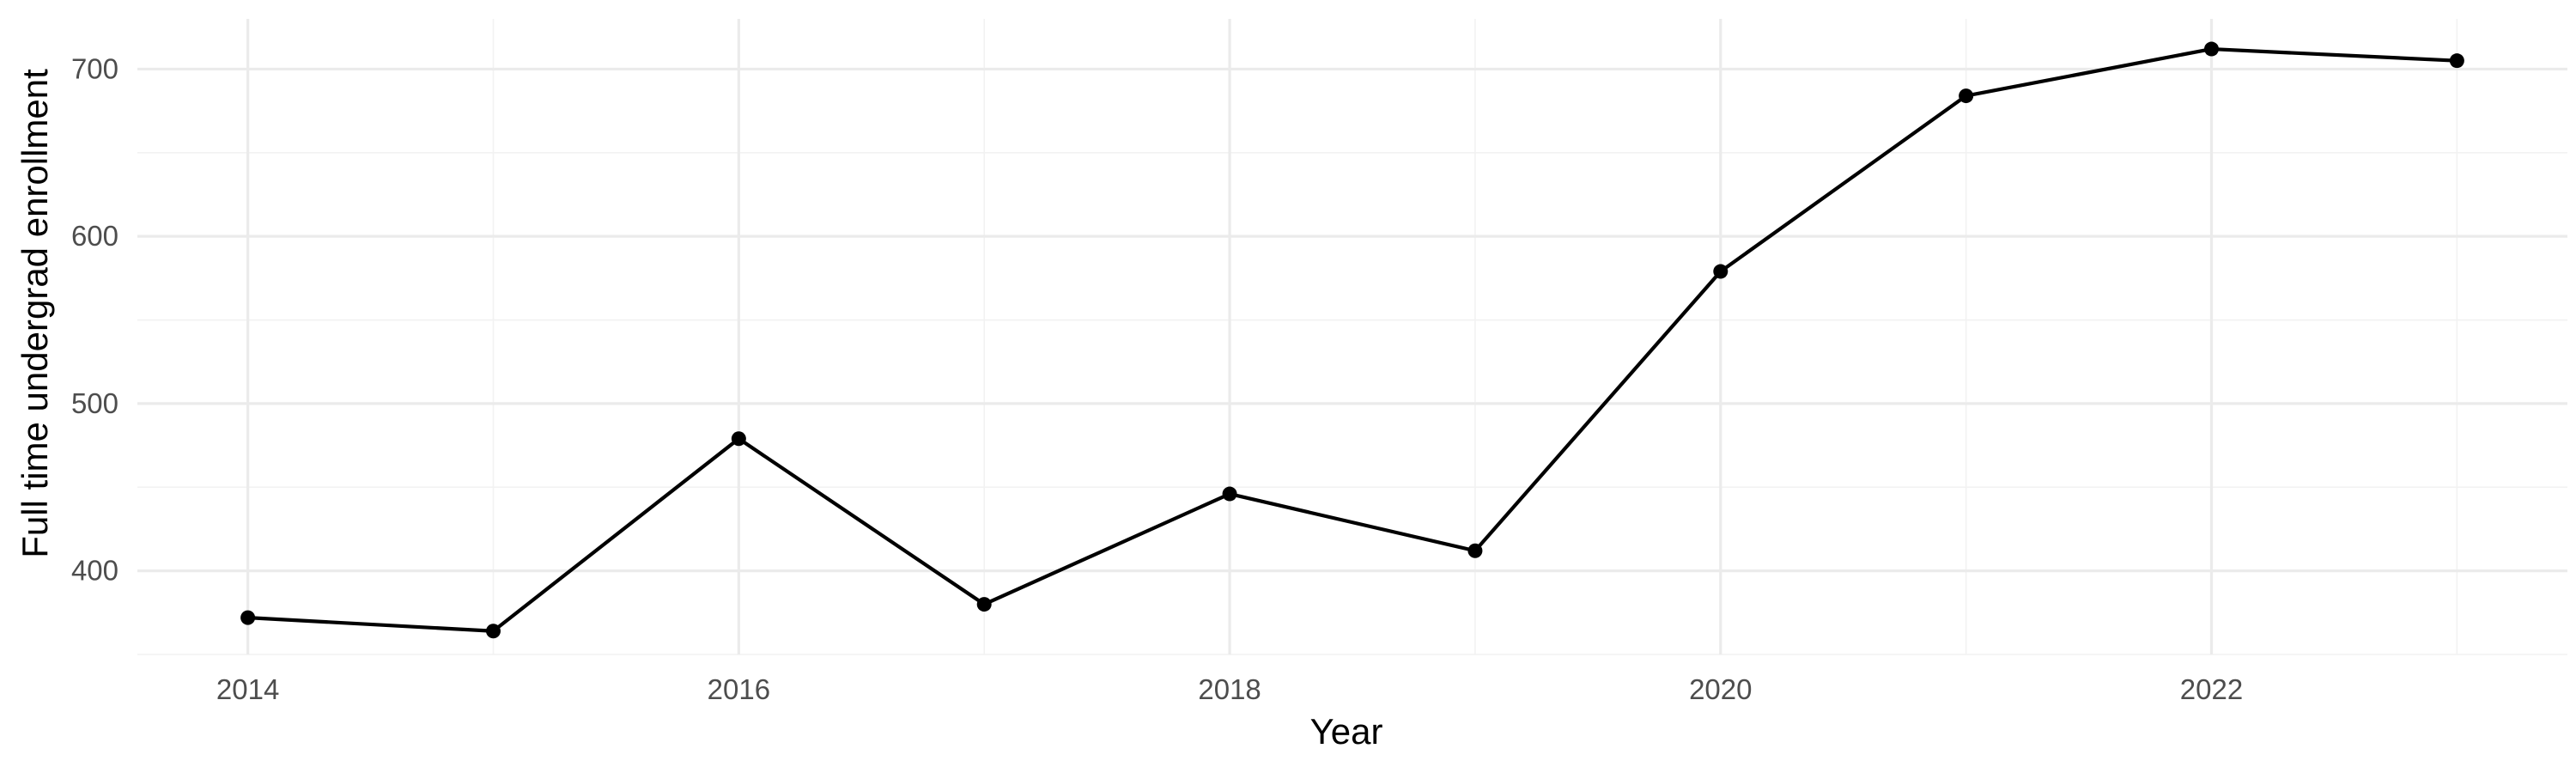 This screenshot has height=773, width=2576. What do you see at coordinates (2211, 689) in the screenshot?
I see `x-tick-label: 2022` at bounding box center [2211, 689].